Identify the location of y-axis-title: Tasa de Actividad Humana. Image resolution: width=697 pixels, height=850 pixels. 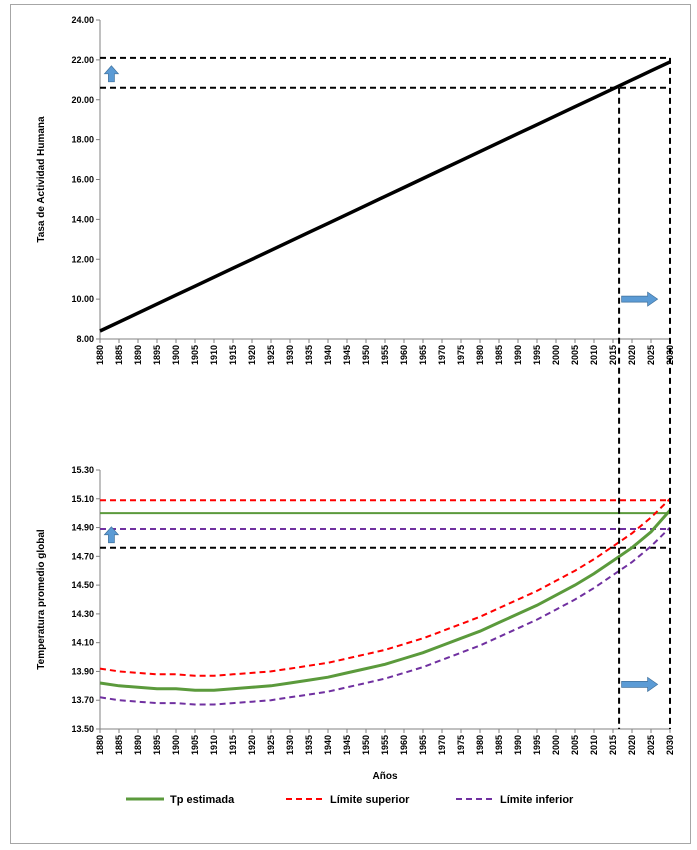
(41, 179).